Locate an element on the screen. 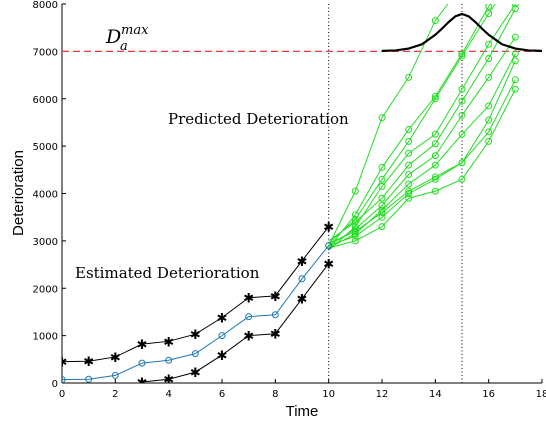 The image size is (546, 431). x-axis-label: Time is located at coordinates (302, 411).